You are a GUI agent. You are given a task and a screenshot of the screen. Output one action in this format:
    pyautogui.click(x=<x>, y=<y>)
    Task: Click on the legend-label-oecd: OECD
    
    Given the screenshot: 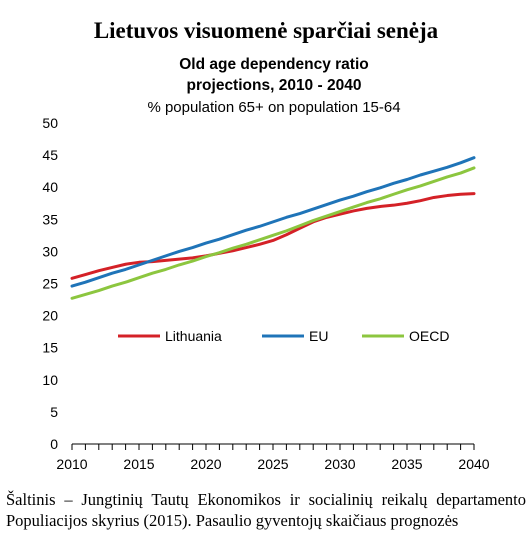 What is the action you would take?
    pyautogui.click(x=429, y=336)
    